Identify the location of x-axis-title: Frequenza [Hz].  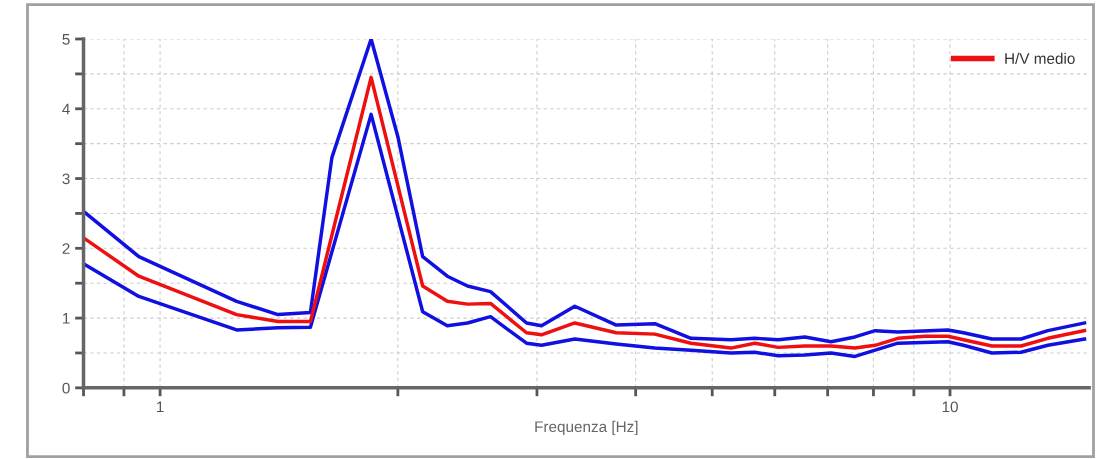
(586, 428).